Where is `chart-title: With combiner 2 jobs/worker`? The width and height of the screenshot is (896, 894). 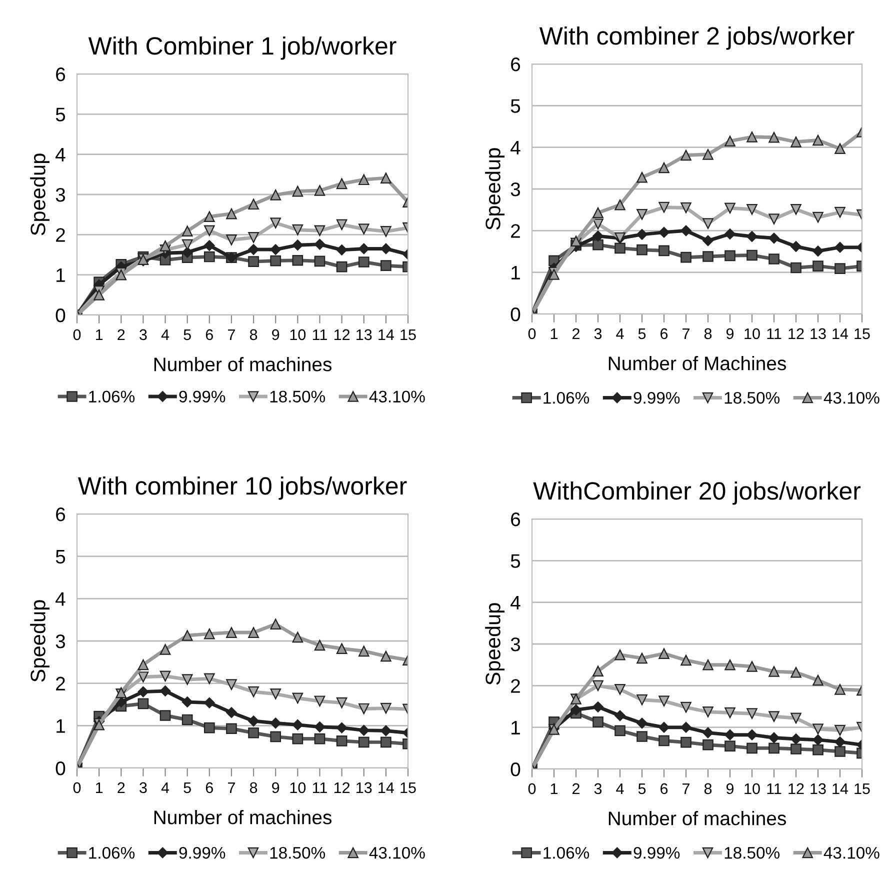 chart-title: With combiner 2 jobs/worker is located at coordinates (696, 38).